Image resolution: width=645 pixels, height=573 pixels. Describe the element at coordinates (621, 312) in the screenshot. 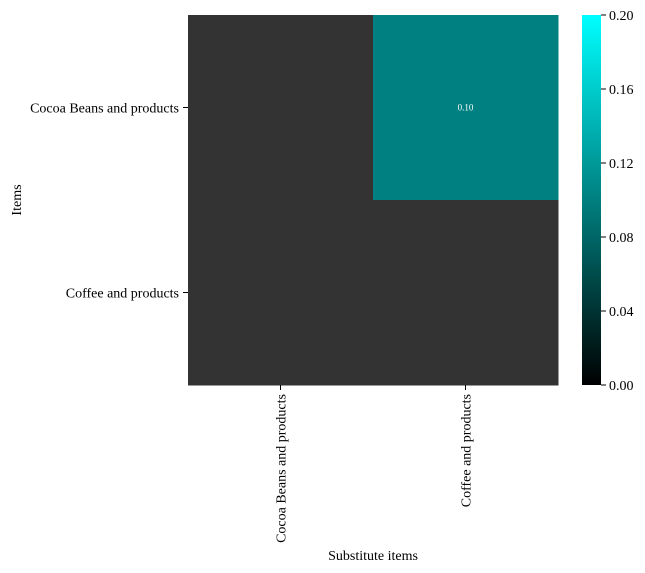

I see `colorbar-tick-label: 0.04` at that location.